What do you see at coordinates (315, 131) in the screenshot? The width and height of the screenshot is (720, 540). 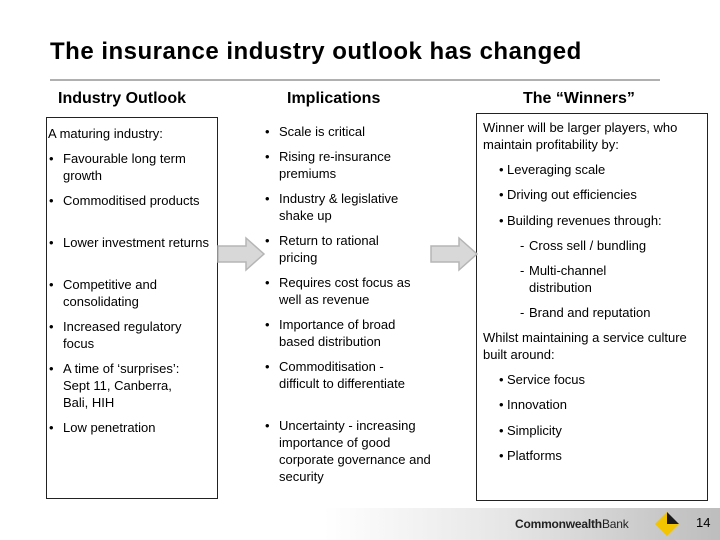 I see `list-item: • Scale is critical` at bounding box center [315, 131].